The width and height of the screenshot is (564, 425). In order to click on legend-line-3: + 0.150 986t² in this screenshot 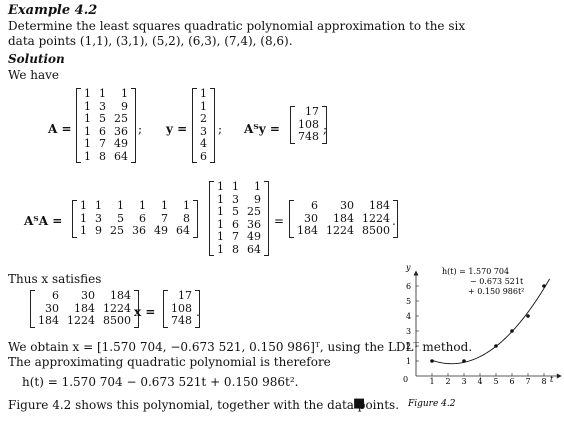, I will do `click(496, 291)`.